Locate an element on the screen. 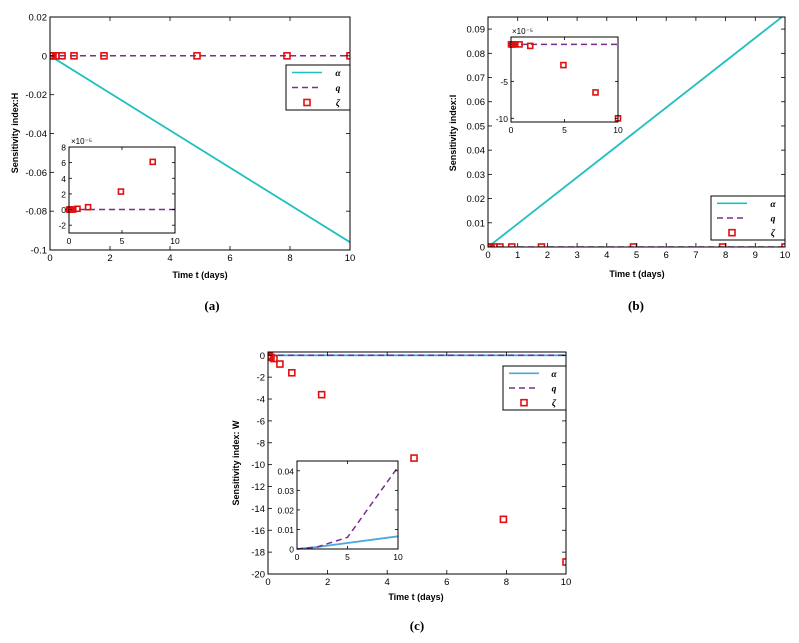 Image resolution: width=799 pixels, height=643 pixels. panel-c-ytick-label: -16 is located at coordinates (258, 531).